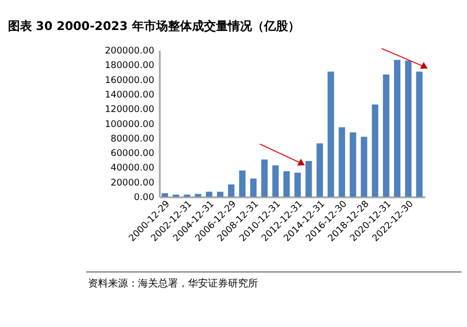 Image resolution: width=467 pixels, height=327 pixels. I want to click on y-tick-label: 200000.00, so click(129, 51).